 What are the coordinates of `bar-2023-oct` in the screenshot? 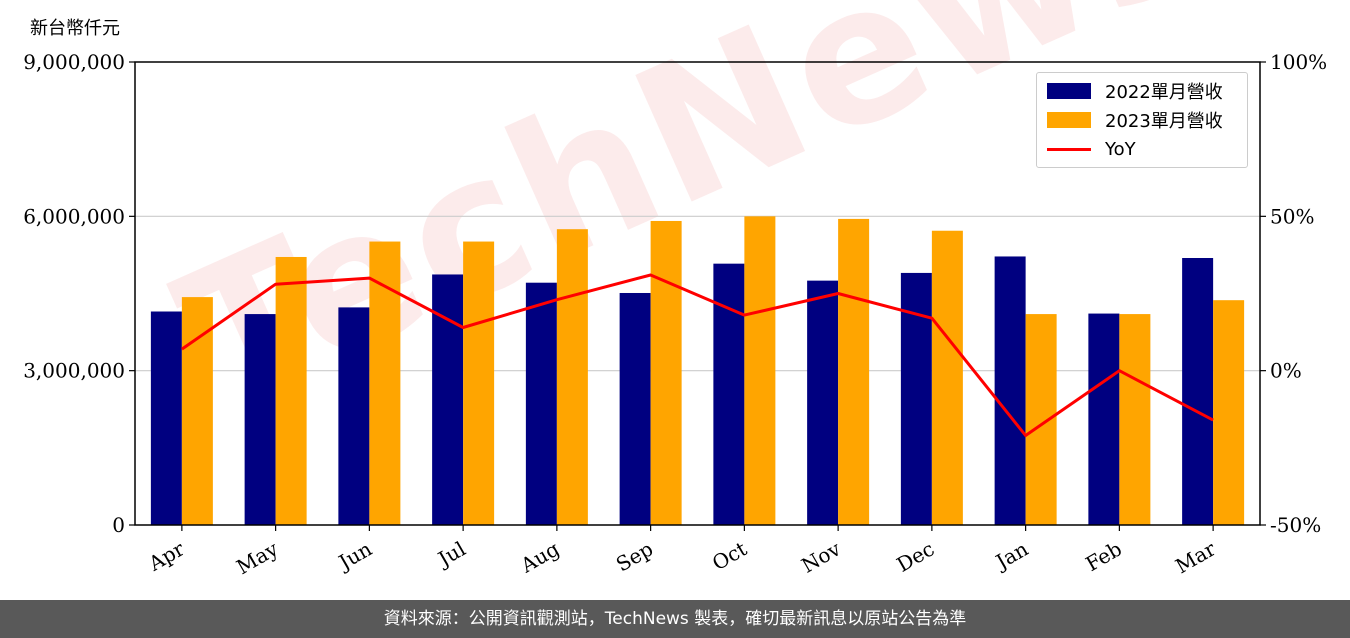 It's located at (760, 371).